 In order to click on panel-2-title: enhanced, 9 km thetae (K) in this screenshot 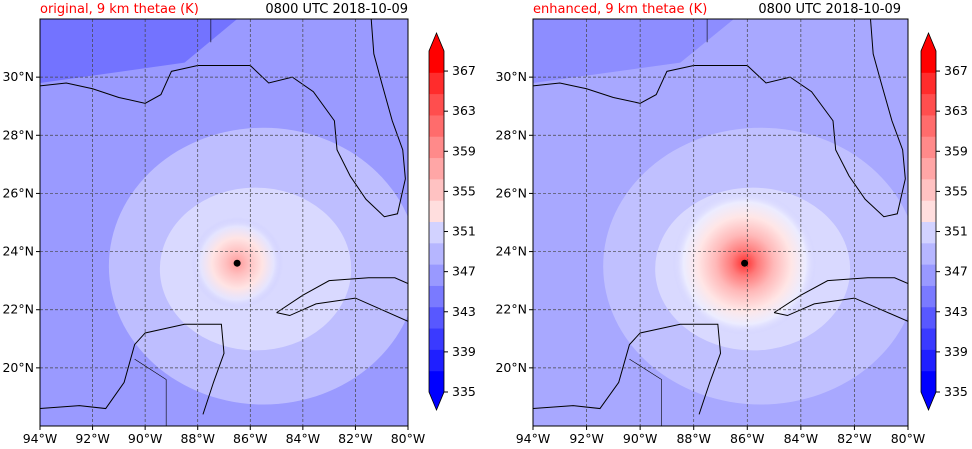, I will do `click(620, 9)`.